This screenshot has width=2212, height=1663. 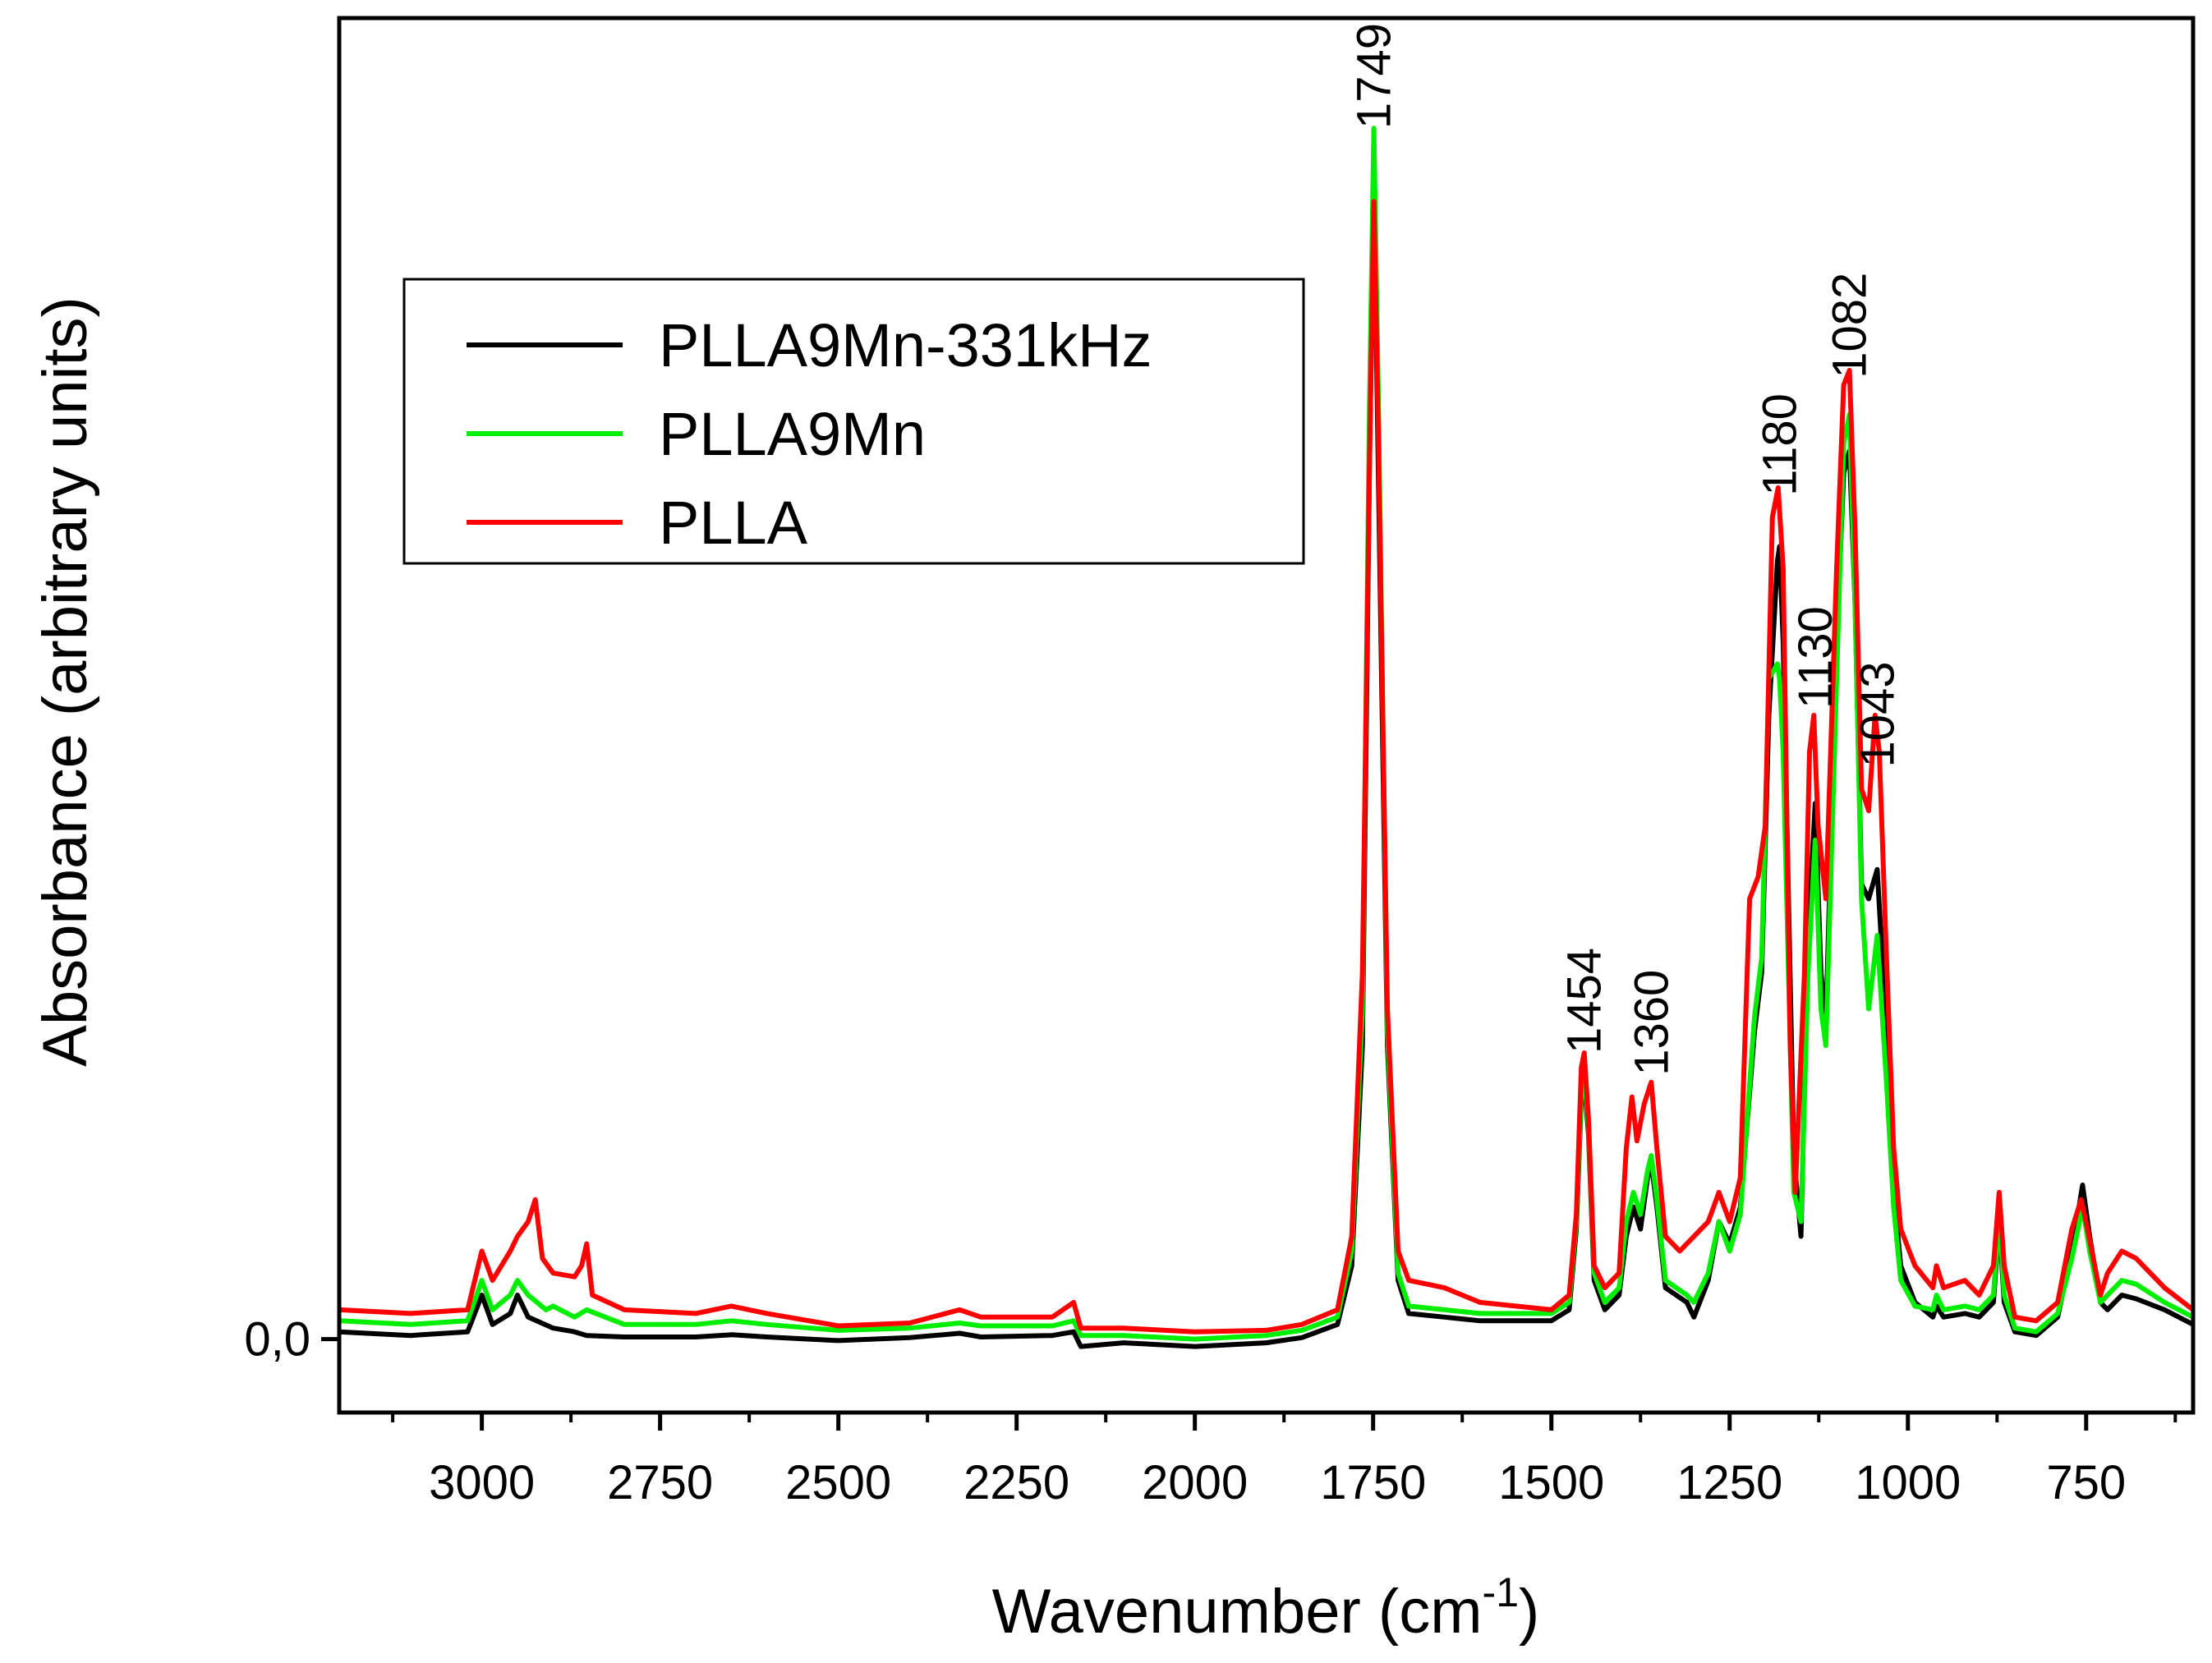 What do you see at coordinates (65, 681) in the screenshot?
I see `y-axis-title: Absorbance (arbitrary units)` at bounding box center [65, 681].